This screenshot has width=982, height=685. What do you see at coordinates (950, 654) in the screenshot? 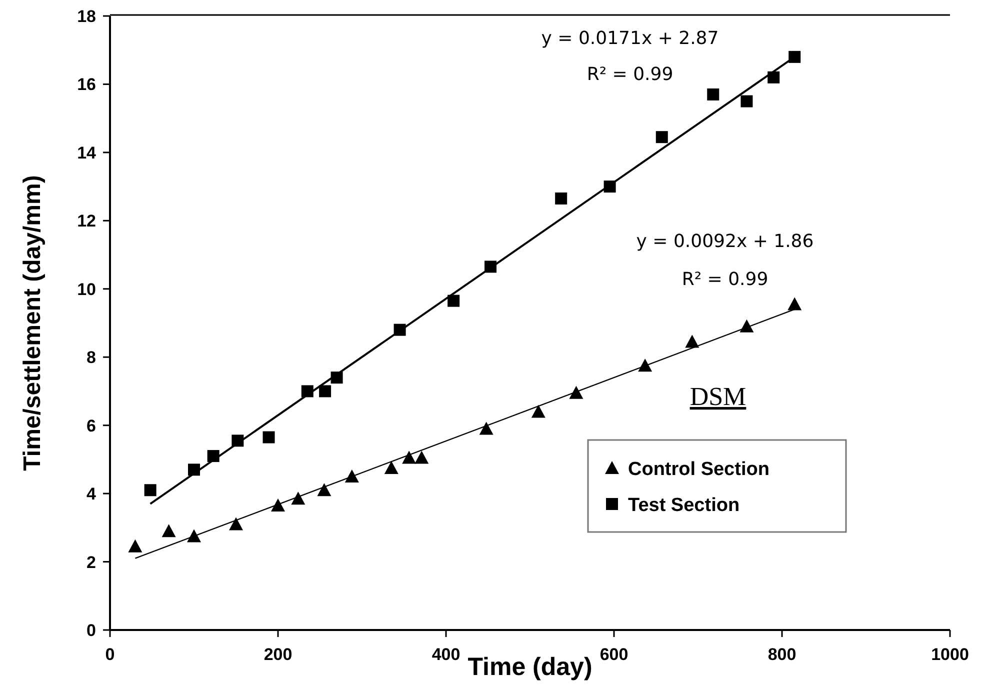
I see `x-tick-label: 1000` at bounding box center [950, 654].